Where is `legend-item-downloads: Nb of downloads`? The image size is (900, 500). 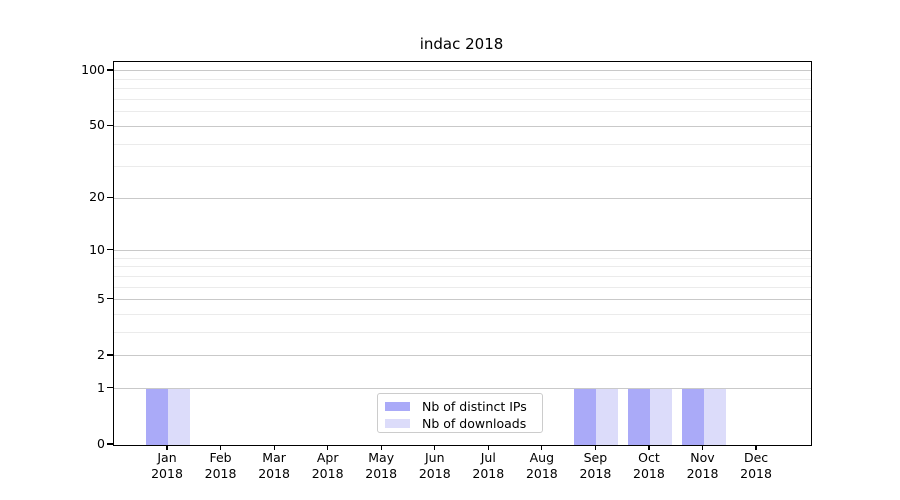 legend-item-downloads: Nb of downloads is located at coordinates (460, 423).